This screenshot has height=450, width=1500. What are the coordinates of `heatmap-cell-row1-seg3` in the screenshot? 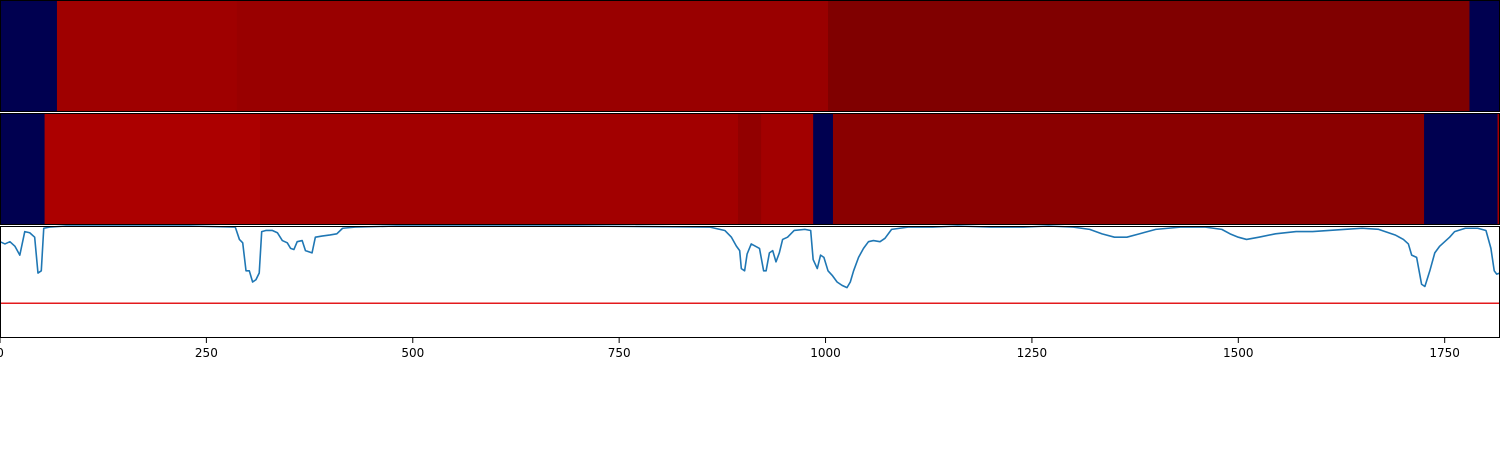 It's located at (750, 169).